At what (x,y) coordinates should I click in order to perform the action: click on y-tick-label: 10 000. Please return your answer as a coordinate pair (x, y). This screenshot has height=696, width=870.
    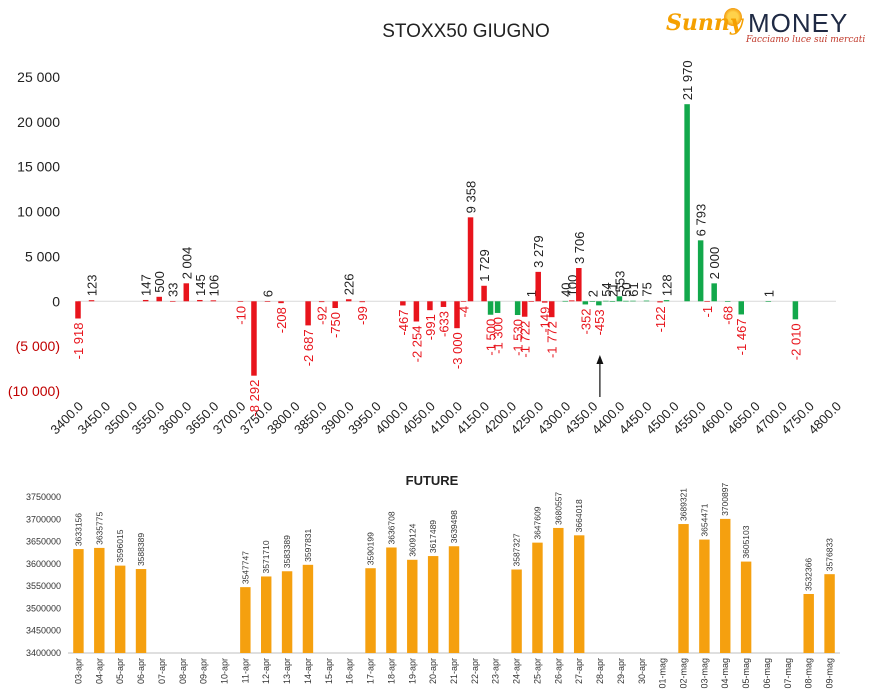
    Looking at the image, I should click on (38, 212).